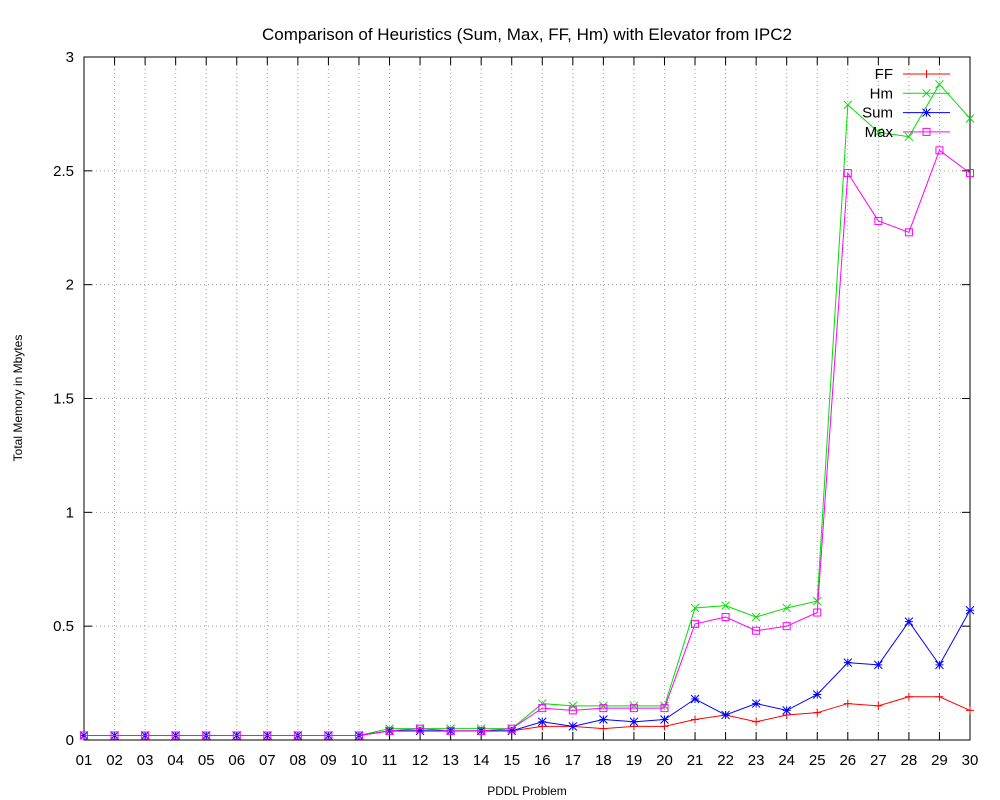 This screenshot has width=1000, height=800. I want to click on legend: FF Hm Sum Max, so click(906, 103).